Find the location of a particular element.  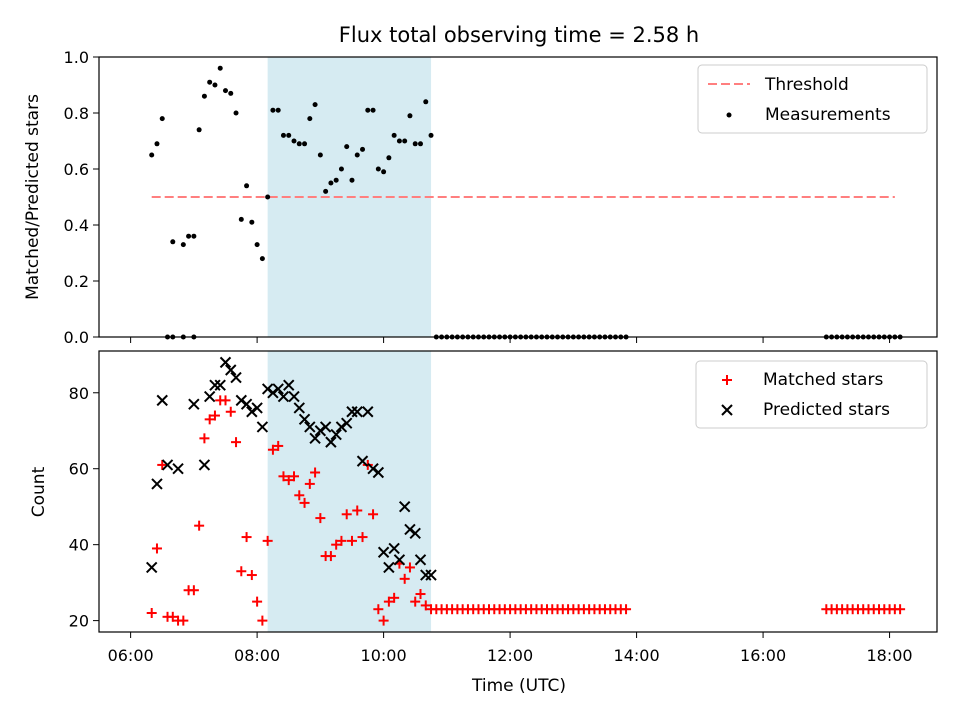

ratio-x-ticks is located at coordinates (510, 340).